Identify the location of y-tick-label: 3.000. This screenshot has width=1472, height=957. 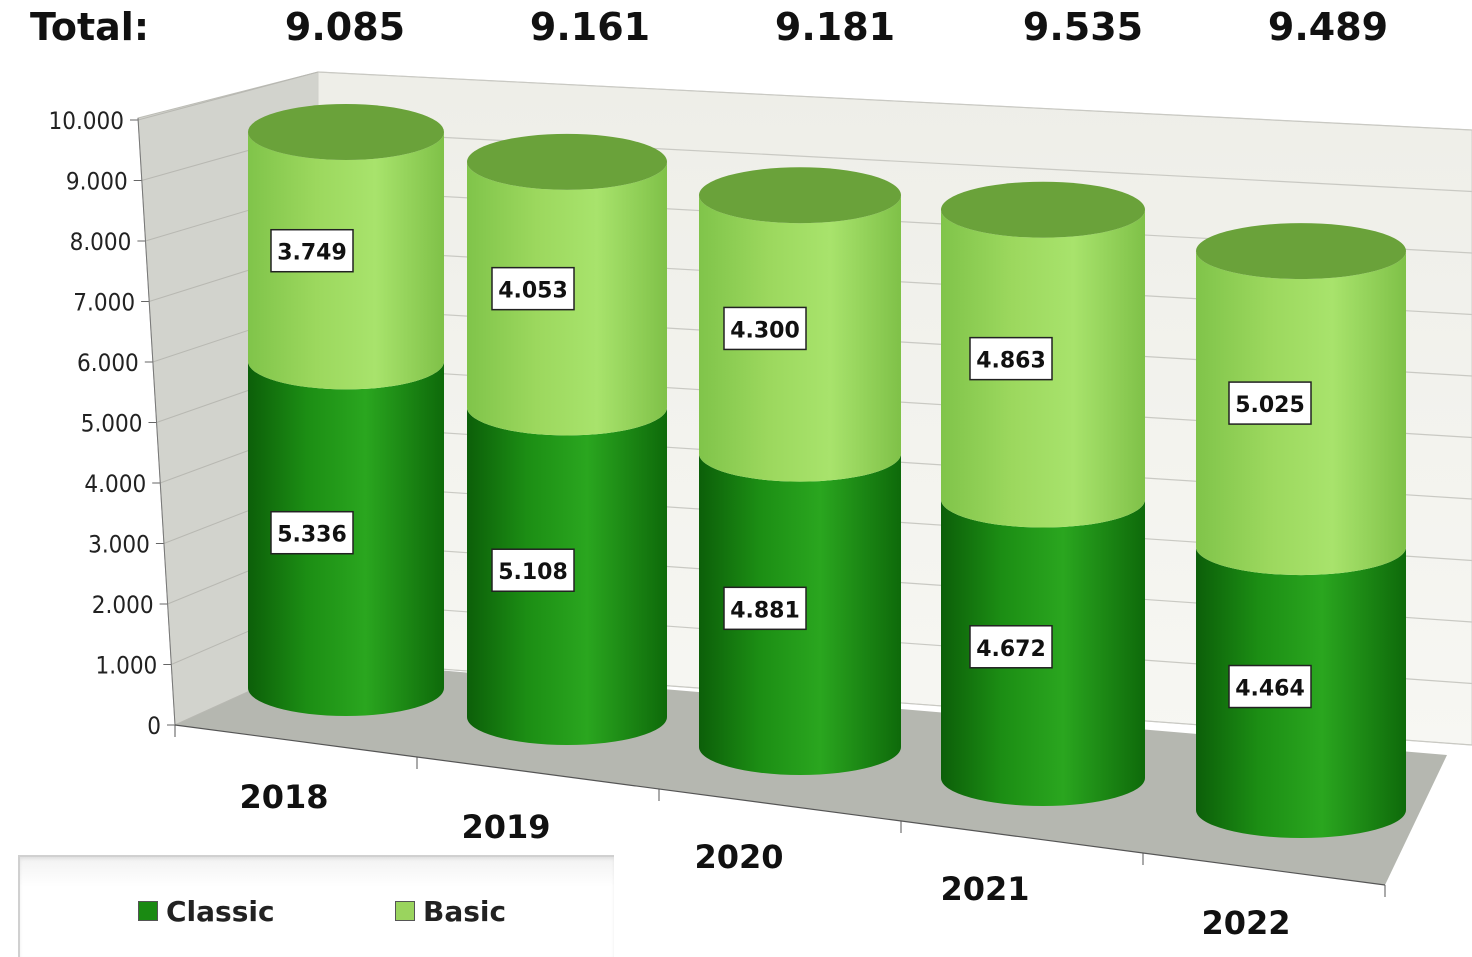
(119, 545).